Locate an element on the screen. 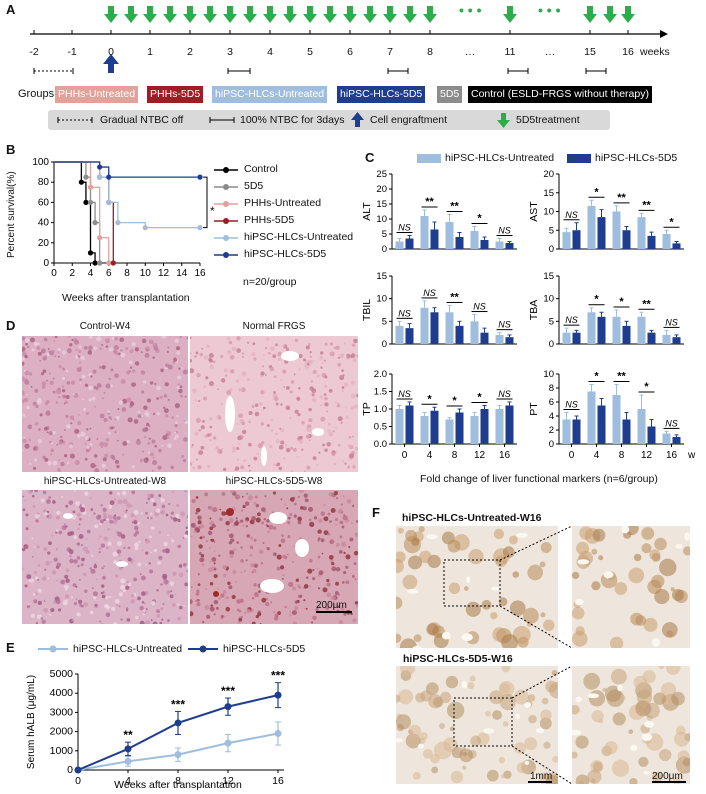 The image size is (706, 794). ihc-label-5d5: hiPSC-HLCs-5D5-W16 is located at coordinates (458, 659).